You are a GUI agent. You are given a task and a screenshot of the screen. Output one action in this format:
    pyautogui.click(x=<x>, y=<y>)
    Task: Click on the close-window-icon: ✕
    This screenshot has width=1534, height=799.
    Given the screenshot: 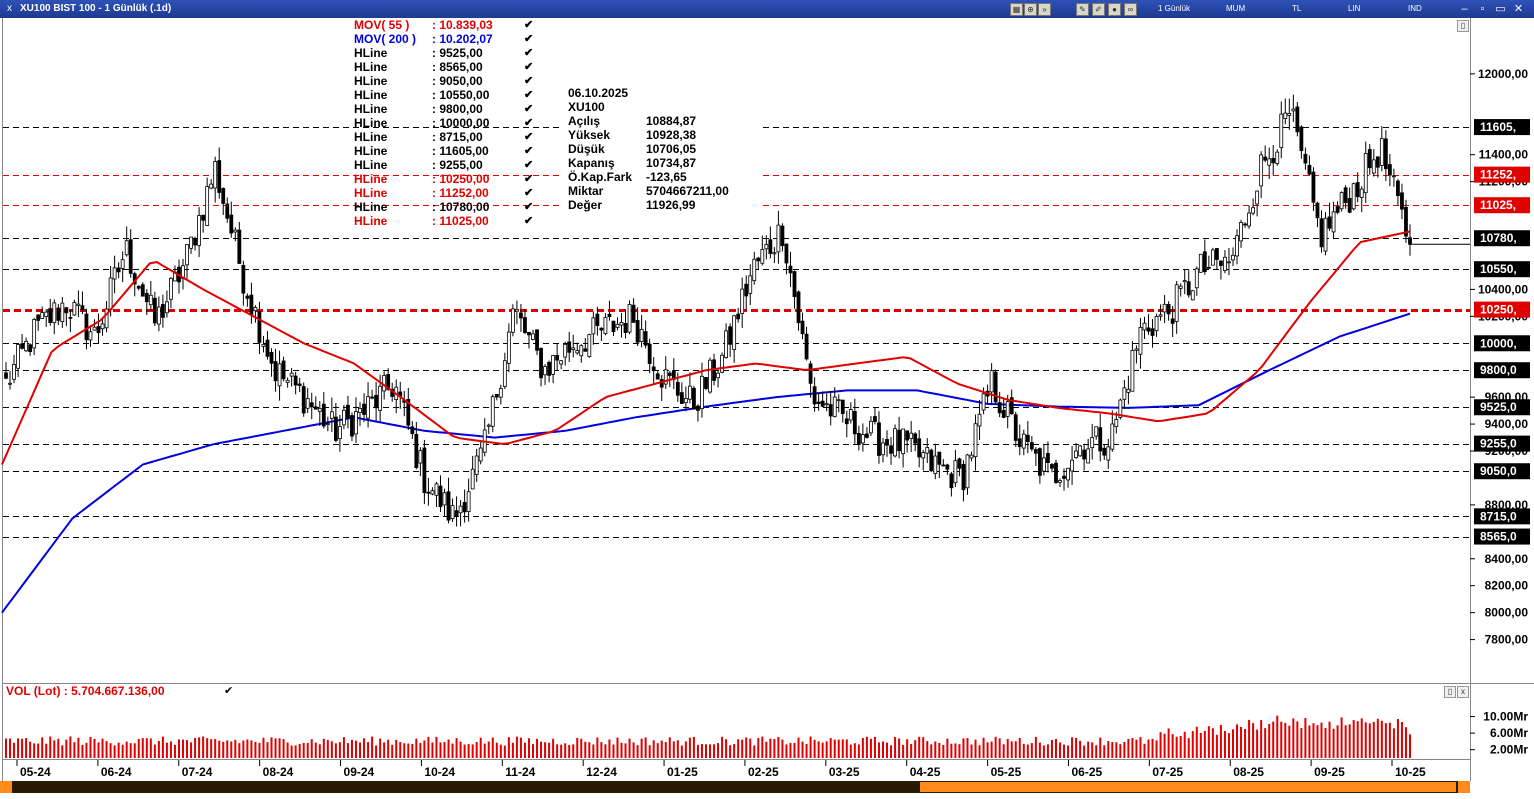 What is the action you would take?
    pyautogui.click(x=1518, y=9)
    